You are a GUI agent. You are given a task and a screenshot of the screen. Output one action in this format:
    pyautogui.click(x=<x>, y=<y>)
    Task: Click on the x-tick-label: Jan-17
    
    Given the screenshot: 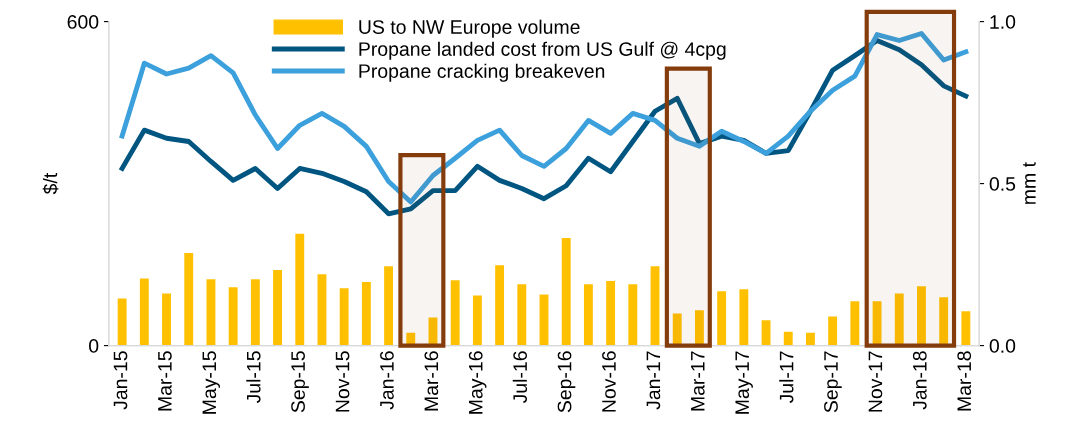 What is the action you would take?
    pyautogui.click(x=653, y=380)
    